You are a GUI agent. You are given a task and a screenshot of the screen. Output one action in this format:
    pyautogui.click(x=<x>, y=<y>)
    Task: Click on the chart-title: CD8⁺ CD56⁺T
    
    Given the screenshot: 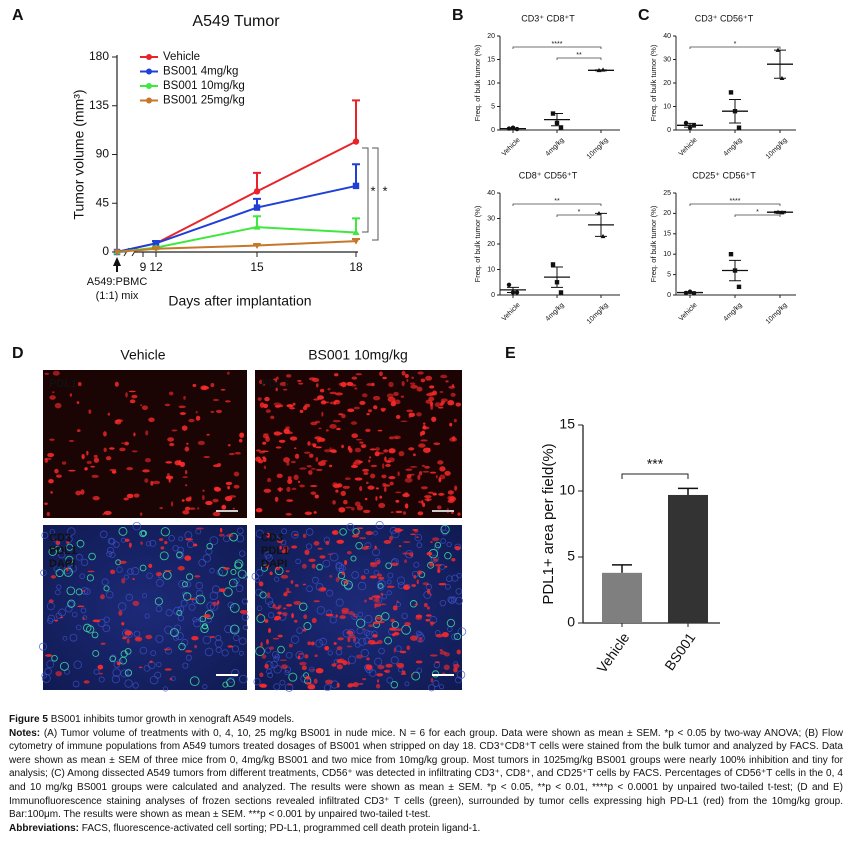 What is the action you would take?
    pyautogui.click(x=548, y=175)
    